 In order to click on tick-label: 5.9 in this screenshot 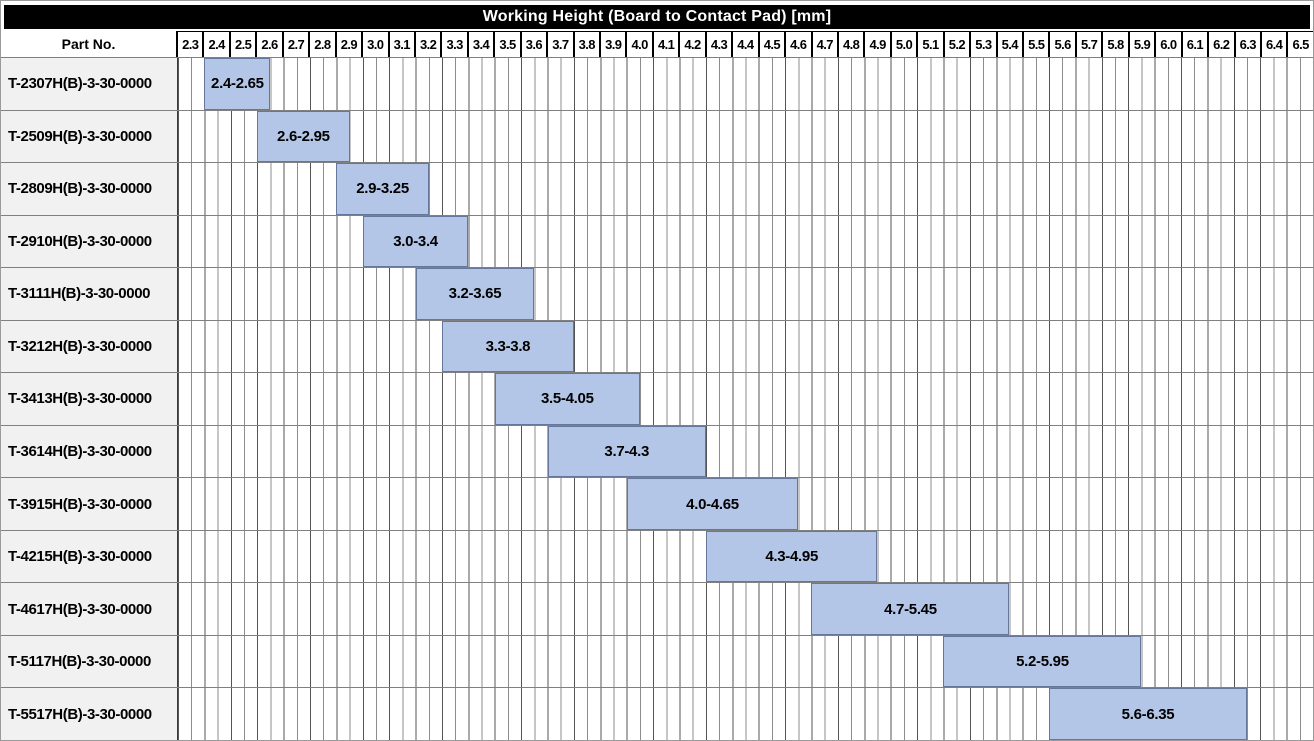, I will do `click(1140, 44)`.